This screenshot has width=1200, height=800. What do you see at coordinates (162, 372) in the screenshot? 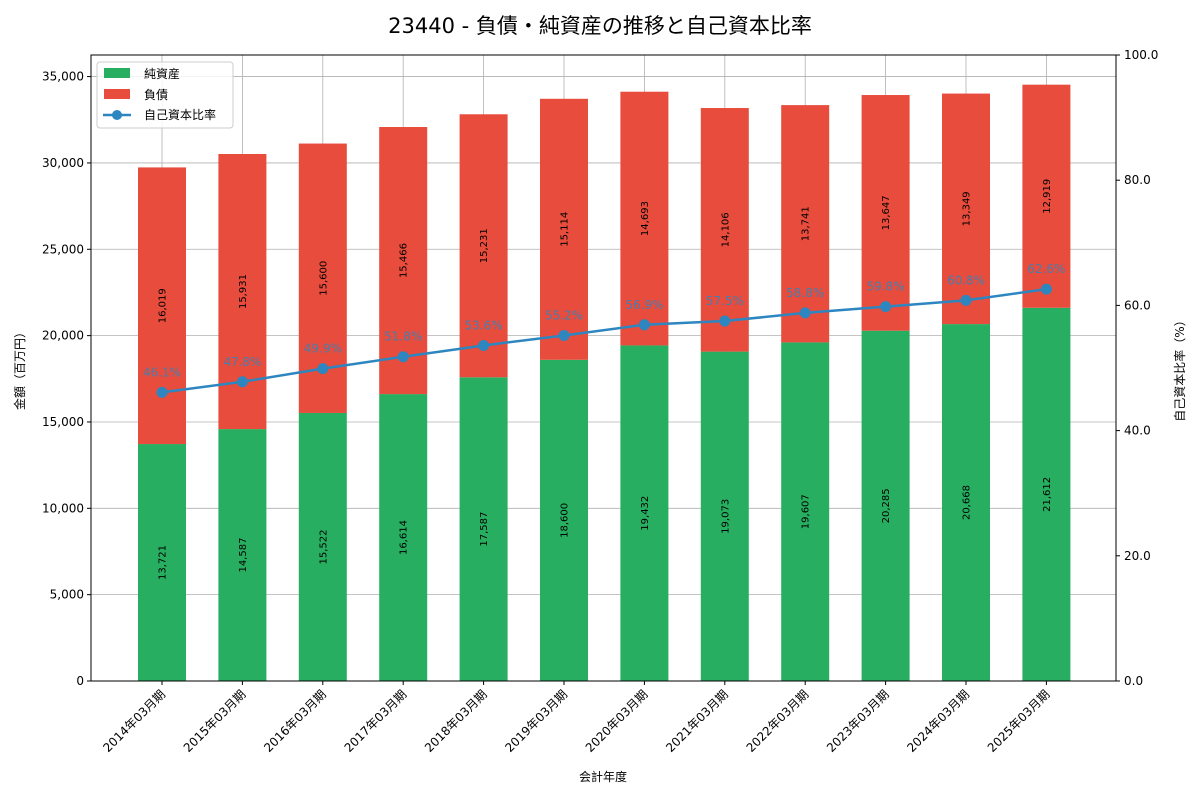
I see `ratio-label: 46.1%` at bounding box center [162, 372].